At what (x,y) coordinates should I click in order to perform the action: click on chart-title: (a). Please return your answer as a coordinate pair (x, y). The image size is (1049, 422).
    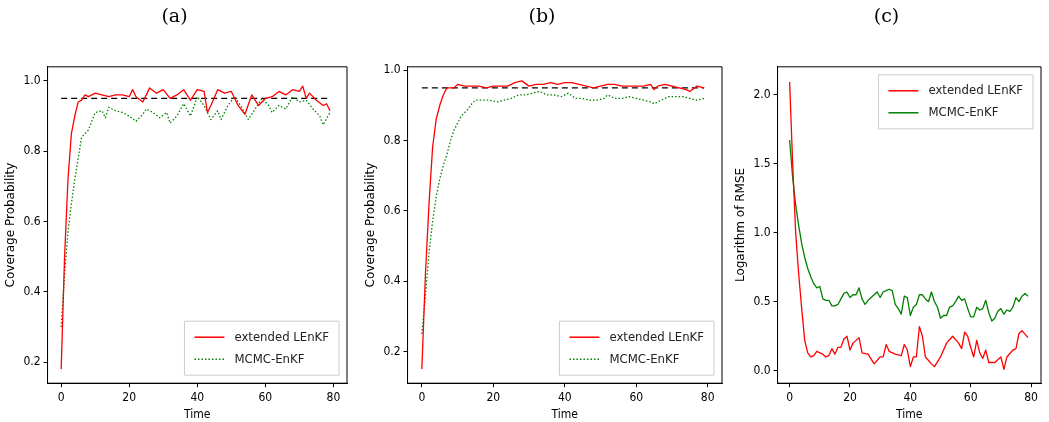
    Looking at the image, I should click on (174, 15).